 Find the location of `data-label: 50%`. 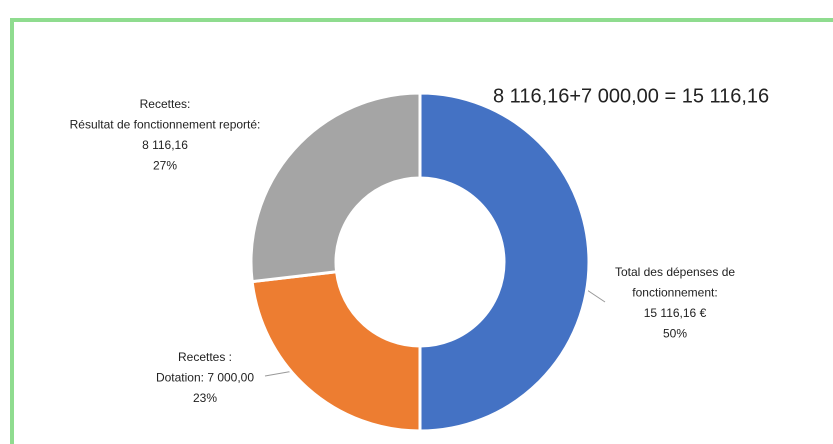

data-label: 50% is located at coordinates (675, 334).